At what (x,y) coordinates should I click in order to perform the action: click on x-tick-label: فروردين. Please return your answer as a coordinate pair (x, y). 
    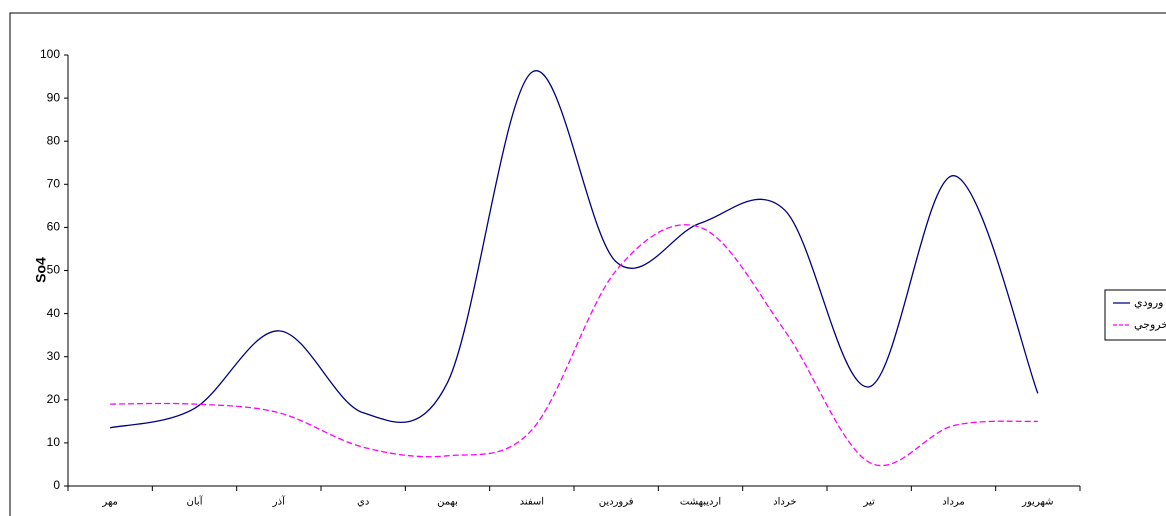
    Looking at the image, I should click on (616, 502).